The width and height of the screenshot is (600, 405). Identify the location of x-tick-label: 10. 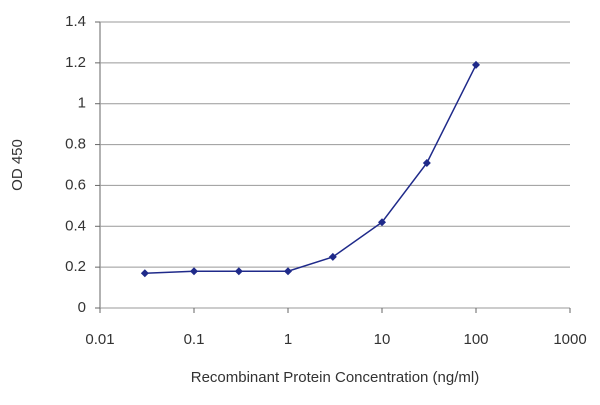
(382, 339).